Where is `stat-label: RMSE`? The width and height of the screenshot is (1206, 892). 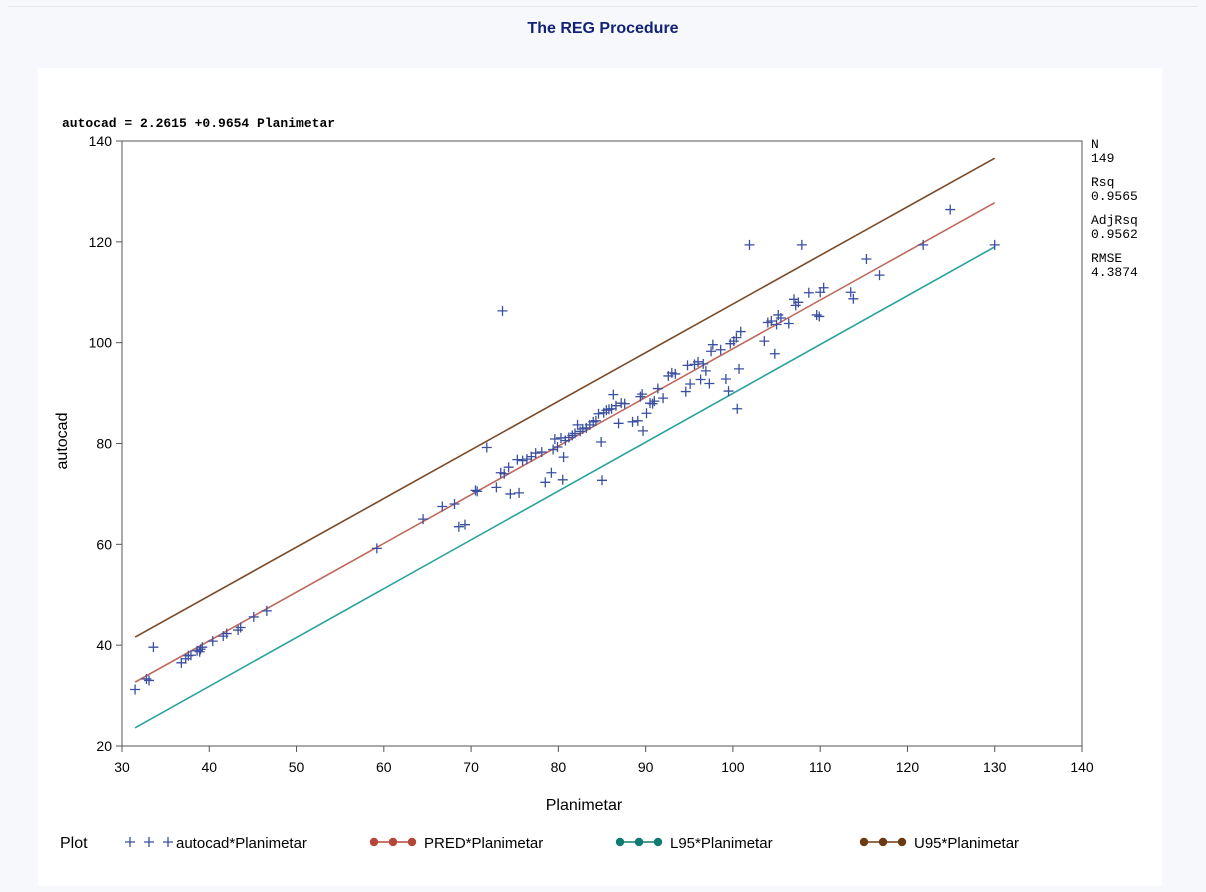
stat-label: RMSE is located at coordinates (1106, 258).